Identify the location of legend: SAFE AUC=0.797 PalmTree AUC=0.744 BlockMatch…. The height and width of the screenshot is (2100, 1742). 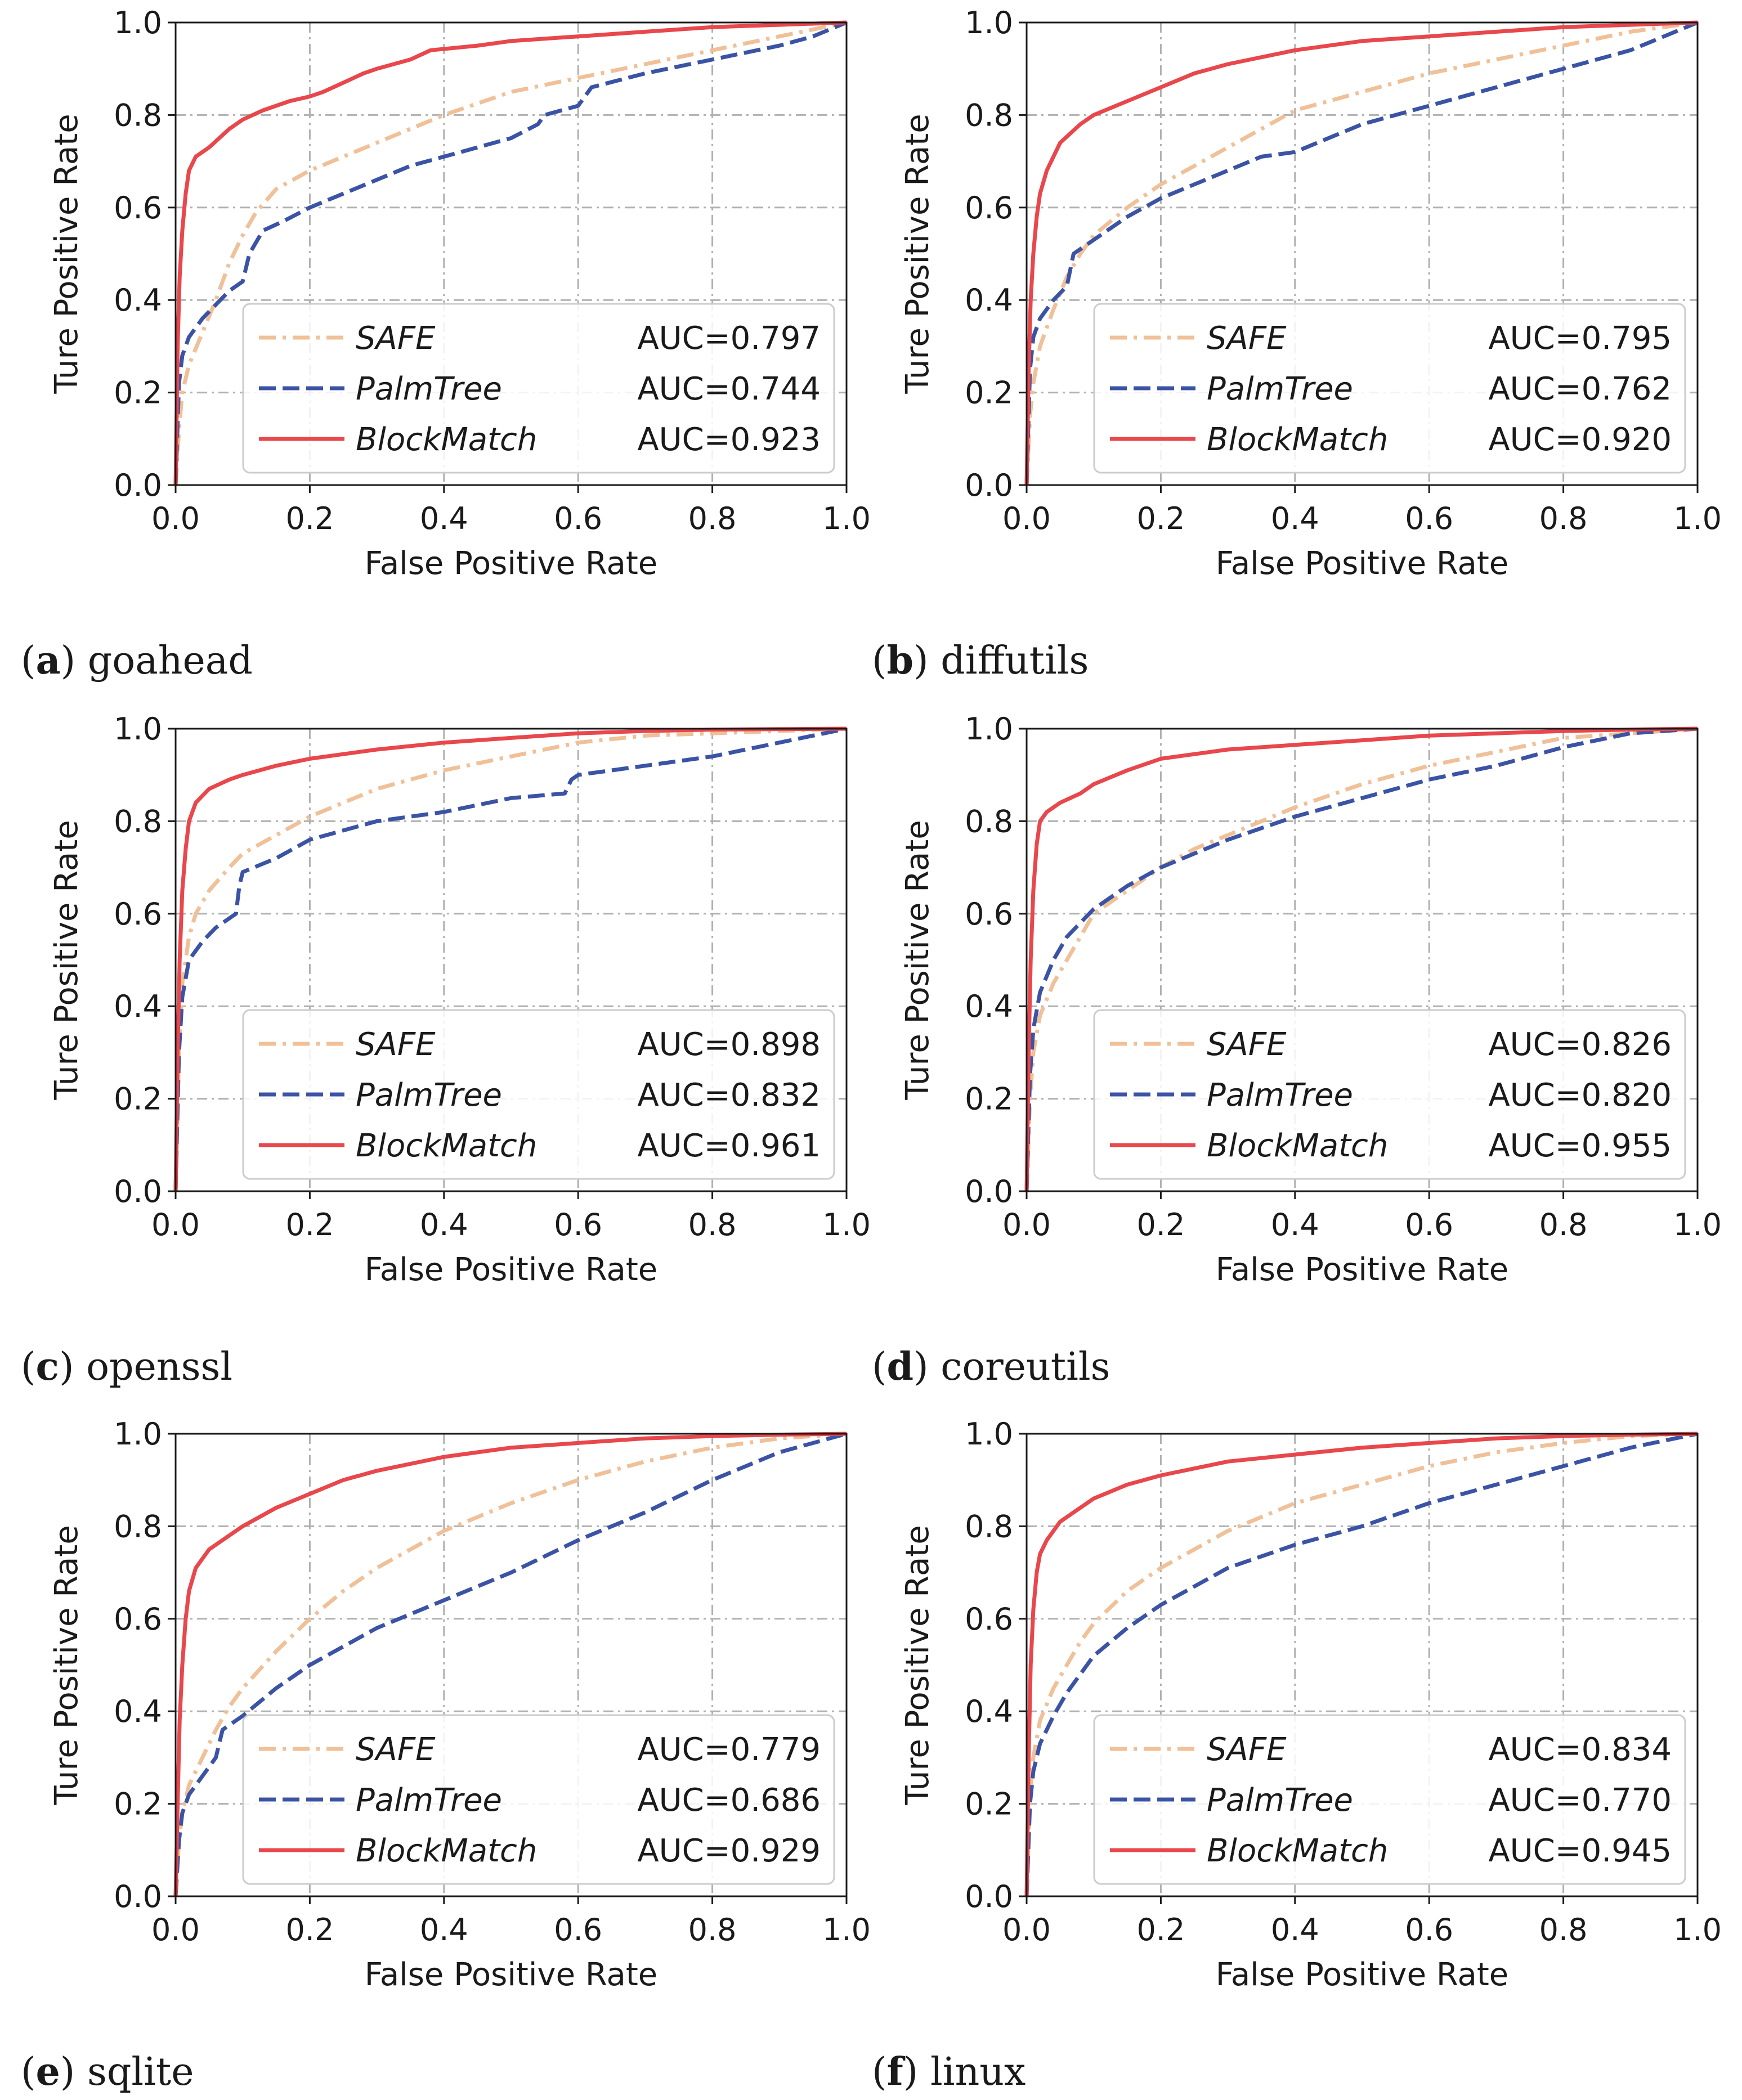
(538, 388).